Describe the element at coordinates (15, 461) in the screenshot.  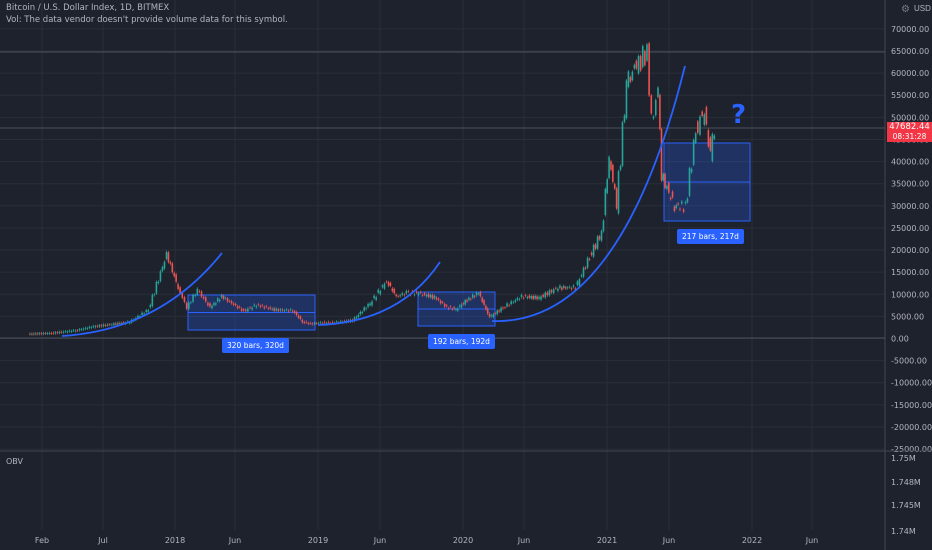
I see `obv-indicator-label: OBV` at that location.